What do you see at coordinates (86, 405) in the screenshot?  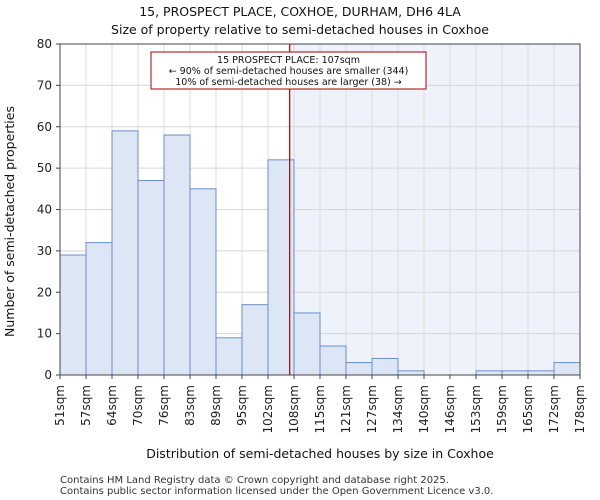 I see `x-tick-label-57sqm: 57sqm` at bounding box center [86, 405].